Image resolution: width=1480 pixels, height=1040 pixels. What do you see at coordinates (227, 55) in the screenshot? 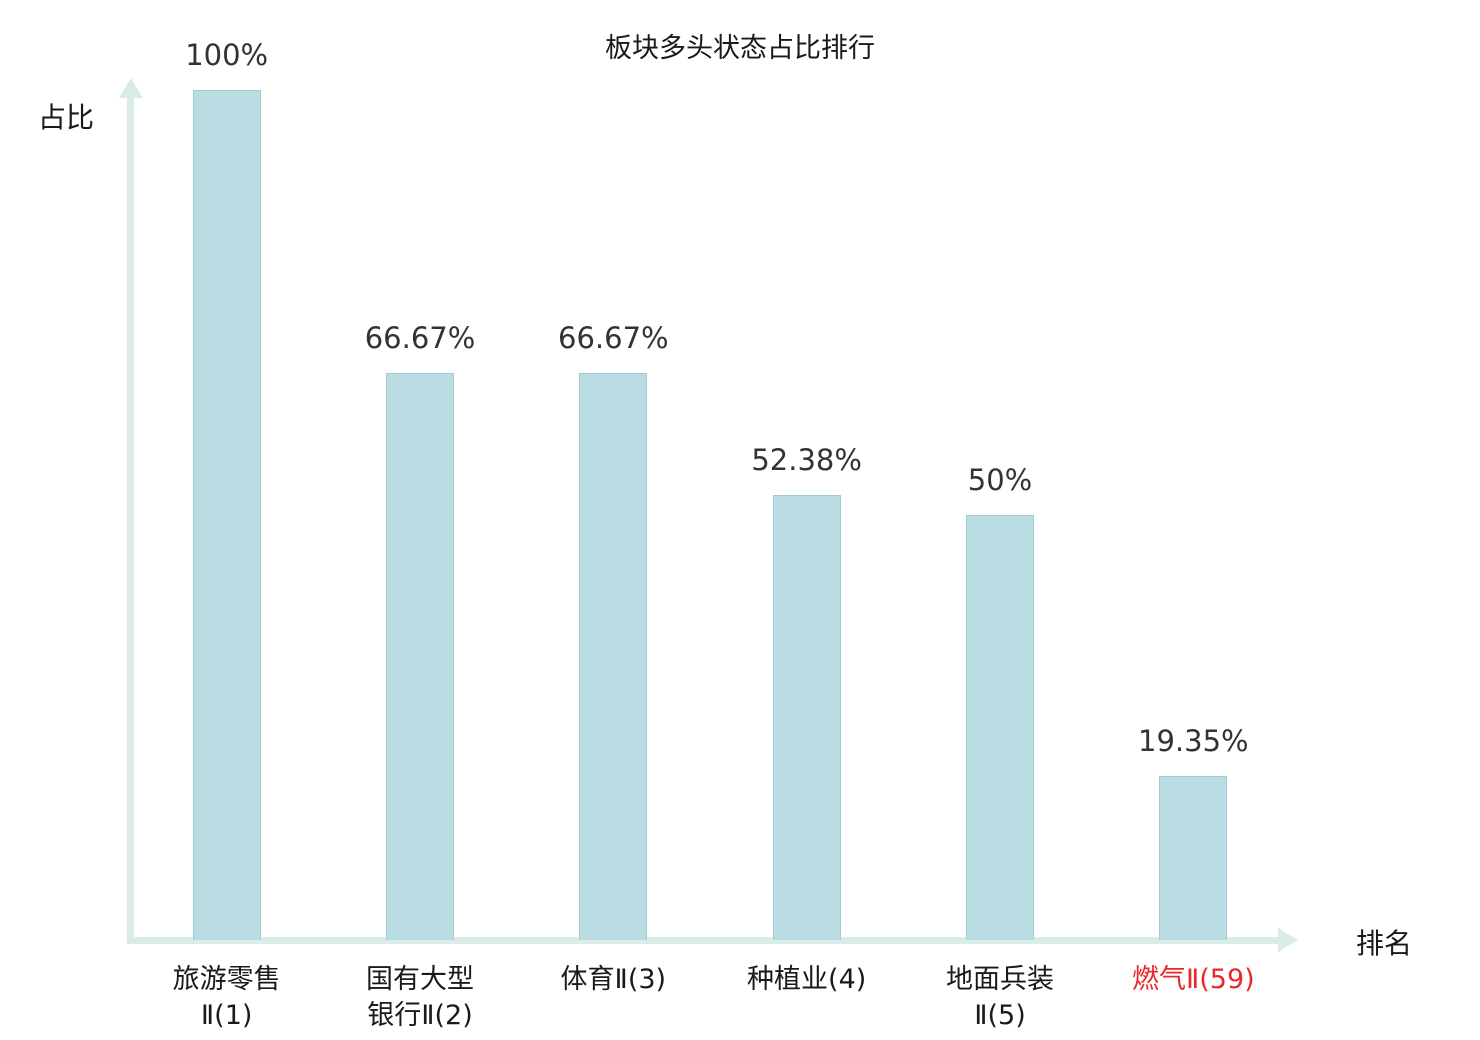
I see `bar-value-label: 100%` at bounding box center [227, 55].